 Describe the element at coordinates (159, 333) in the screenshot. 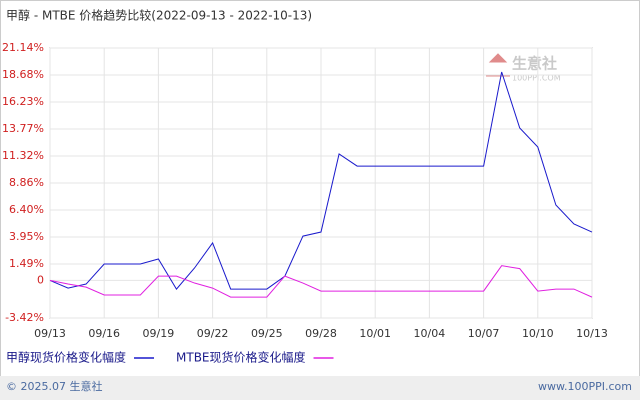

I see `x-tick-label: 09/19` at that location.